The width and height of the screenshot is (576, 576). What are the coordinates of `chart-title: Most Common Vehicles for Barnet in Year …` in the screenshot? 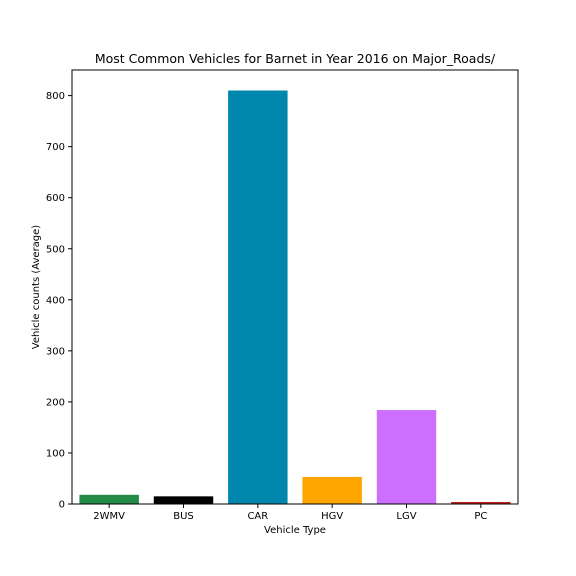 It's located at (295, 58).